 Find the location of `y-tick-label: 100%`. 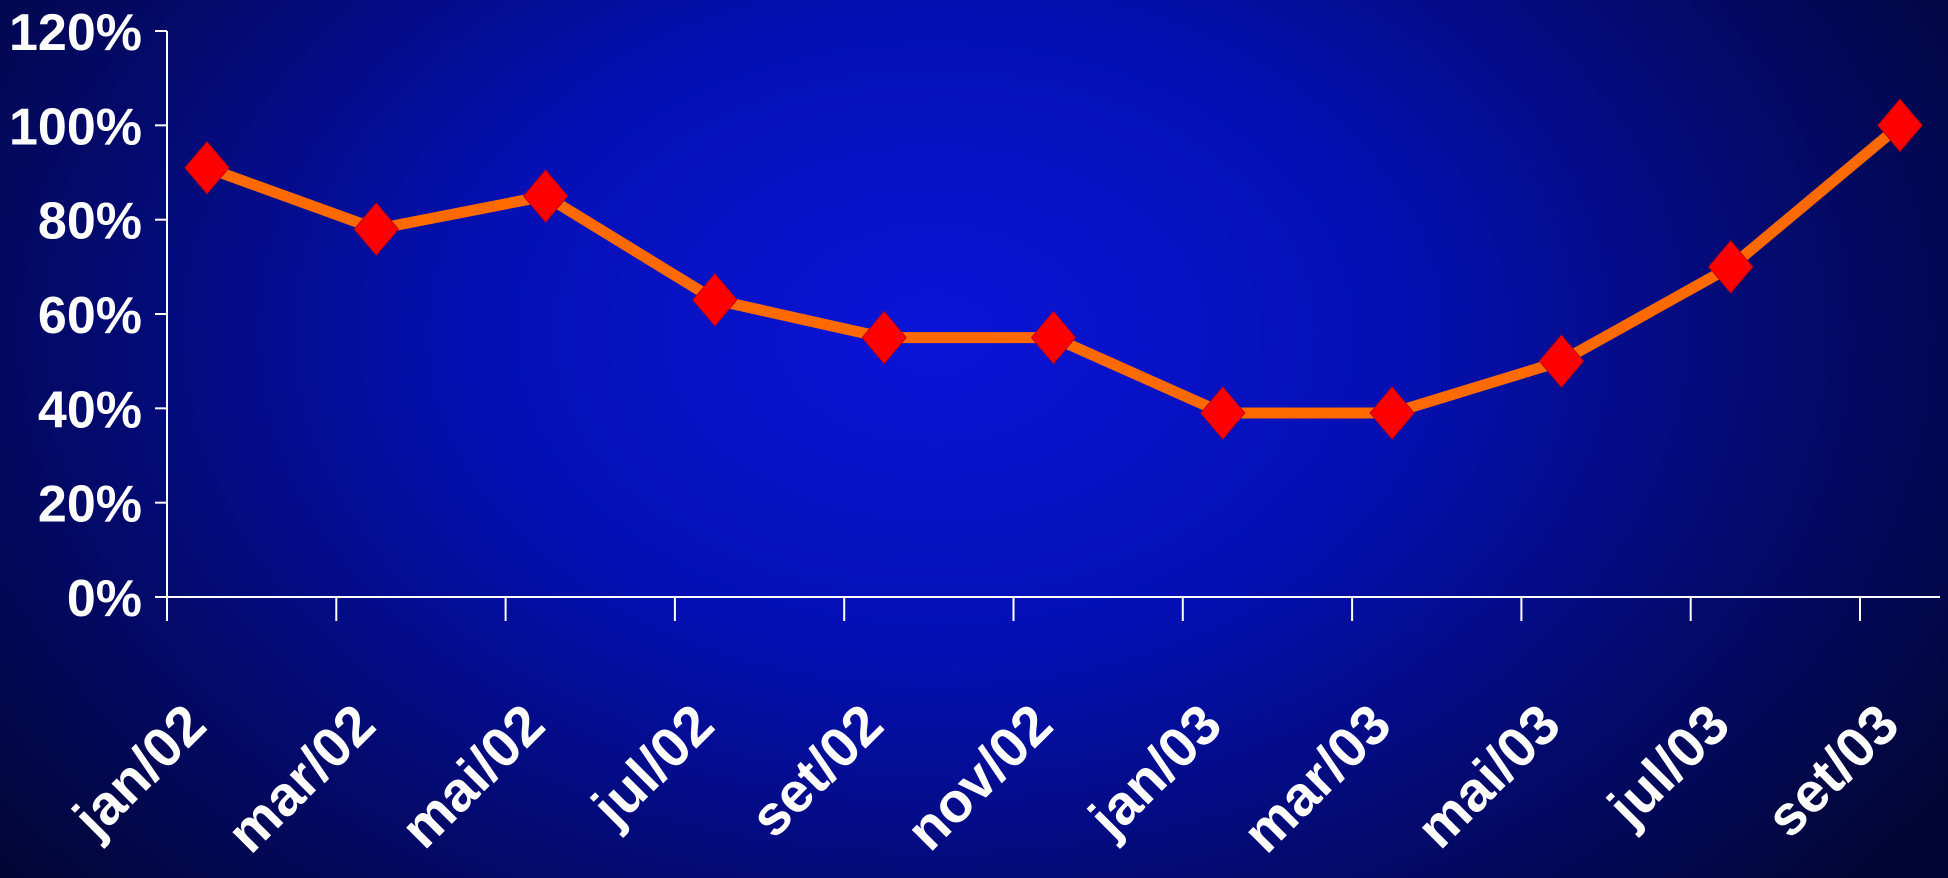

y-tick-label: 100% is located at coordinates (75, 127).